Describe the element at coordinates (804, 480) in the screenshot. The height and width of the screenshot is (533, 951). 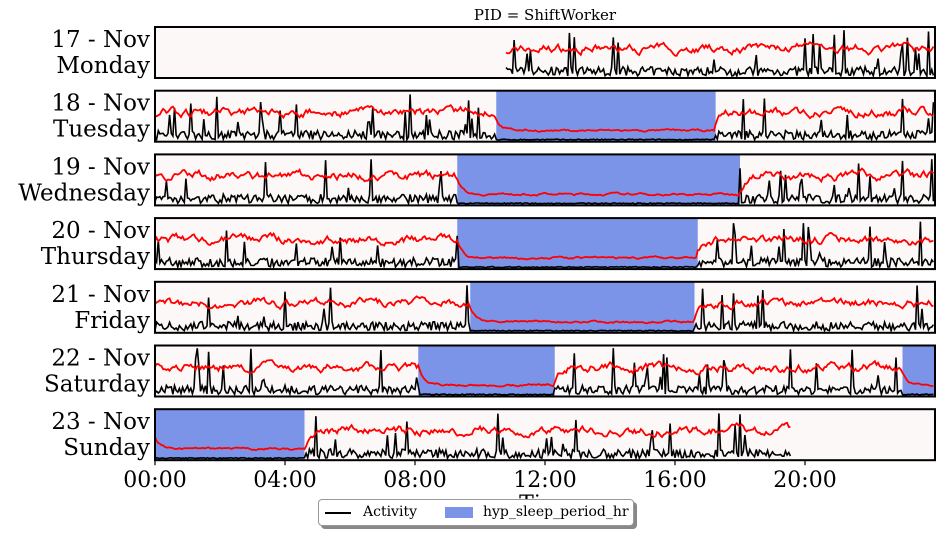
I see `x-tick-label: 20:00` at that location.